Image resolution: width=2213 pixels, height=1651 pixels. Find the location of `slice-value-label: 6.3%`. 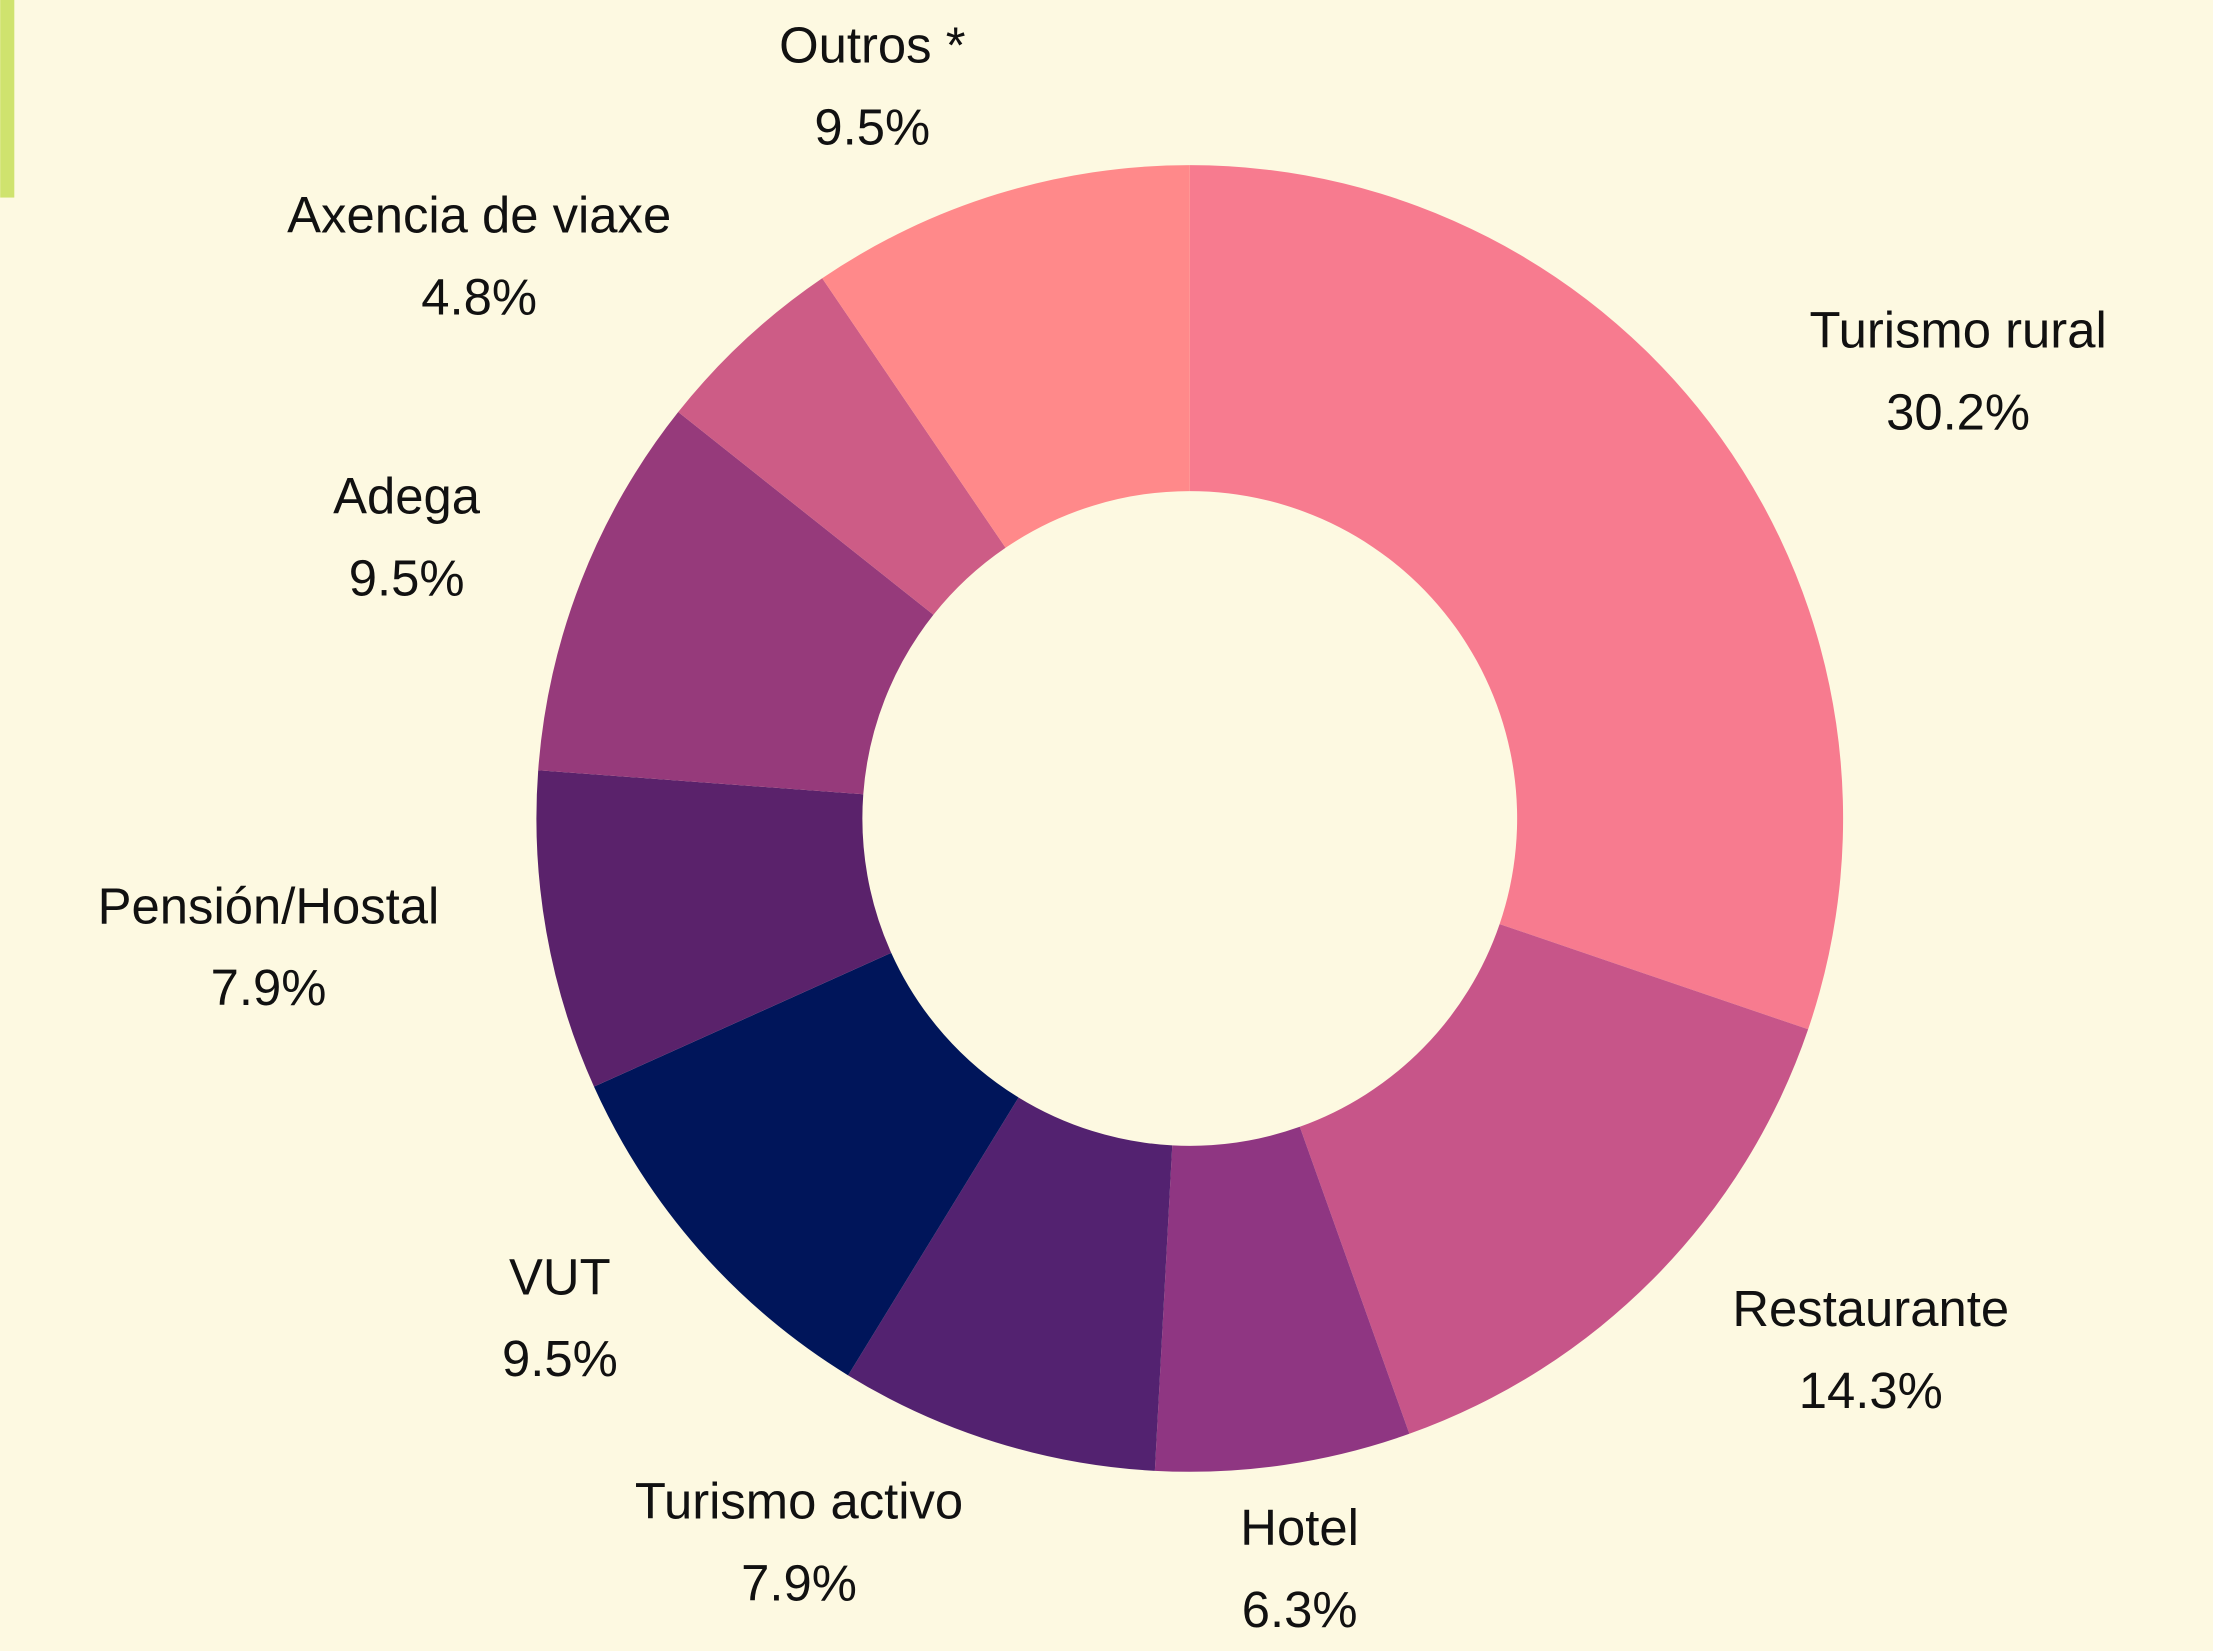

slice-value-label: 6.3% is located at coordinates (1300, 1609).